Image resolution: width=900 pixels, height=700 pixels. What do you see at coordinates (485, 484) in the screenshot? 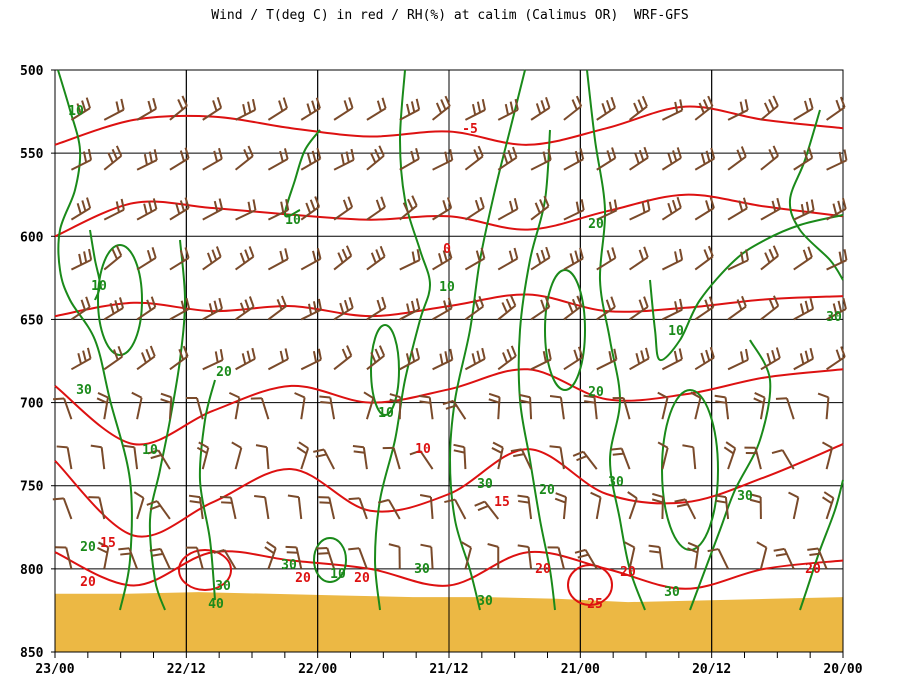
I see `rh-label: 30` at bounding box center [485, 484].